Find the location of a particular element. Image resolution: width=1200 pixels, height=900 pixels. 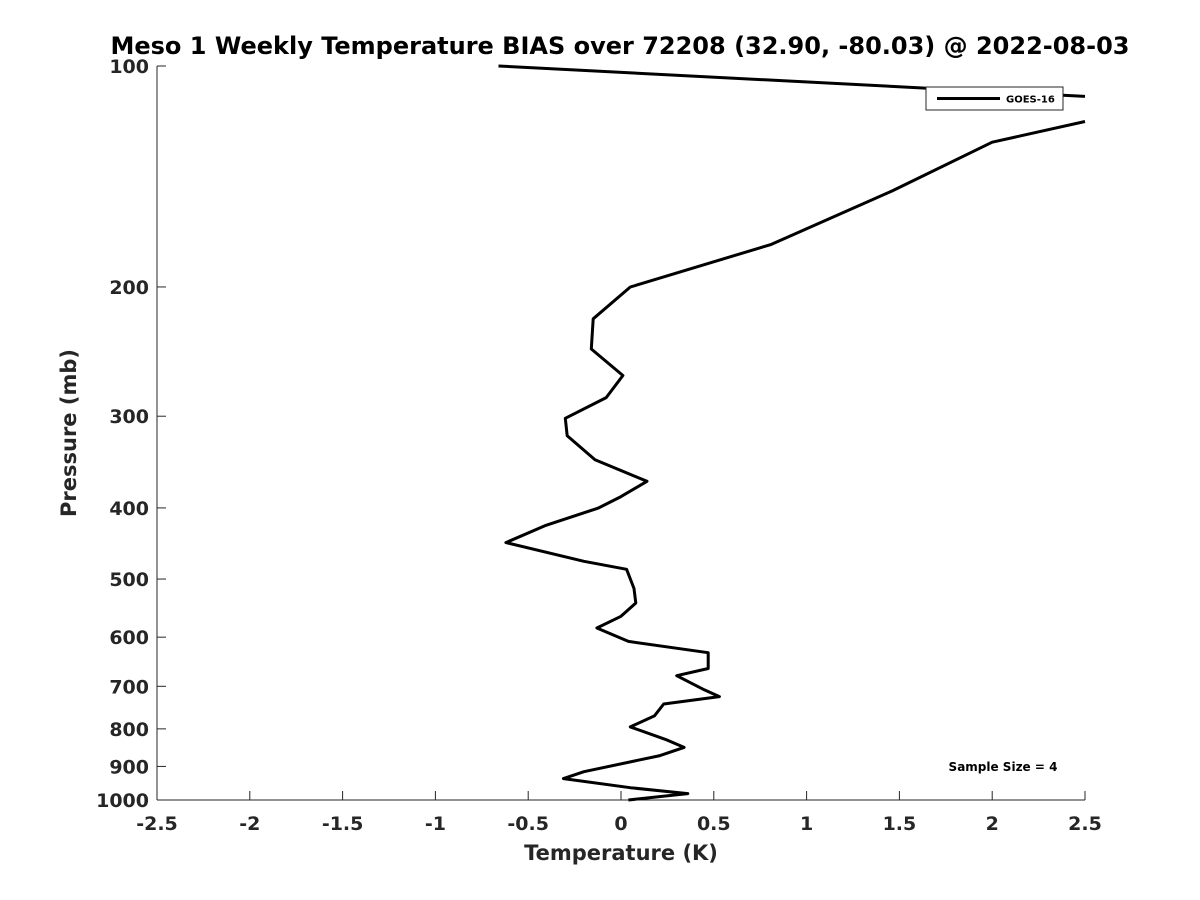

y-tick-label: 900 is located at coordinates (129, 767).